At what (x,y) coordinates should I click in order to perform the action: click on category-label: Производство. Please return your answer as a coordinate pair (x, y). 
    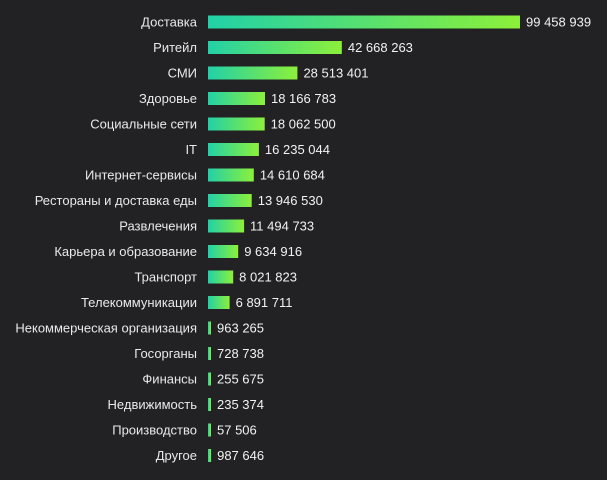
    Looking at the image, I should click on (154, 430).